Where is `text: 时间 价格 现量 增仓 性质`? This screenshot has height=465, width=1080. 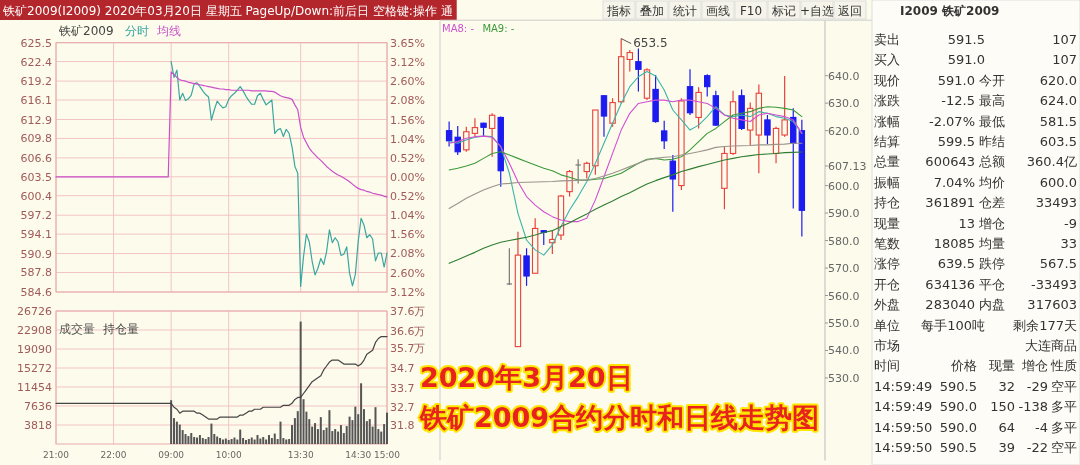
text: 时间 价格 现量 增仓 性质 is located at coordinates (975, 366).